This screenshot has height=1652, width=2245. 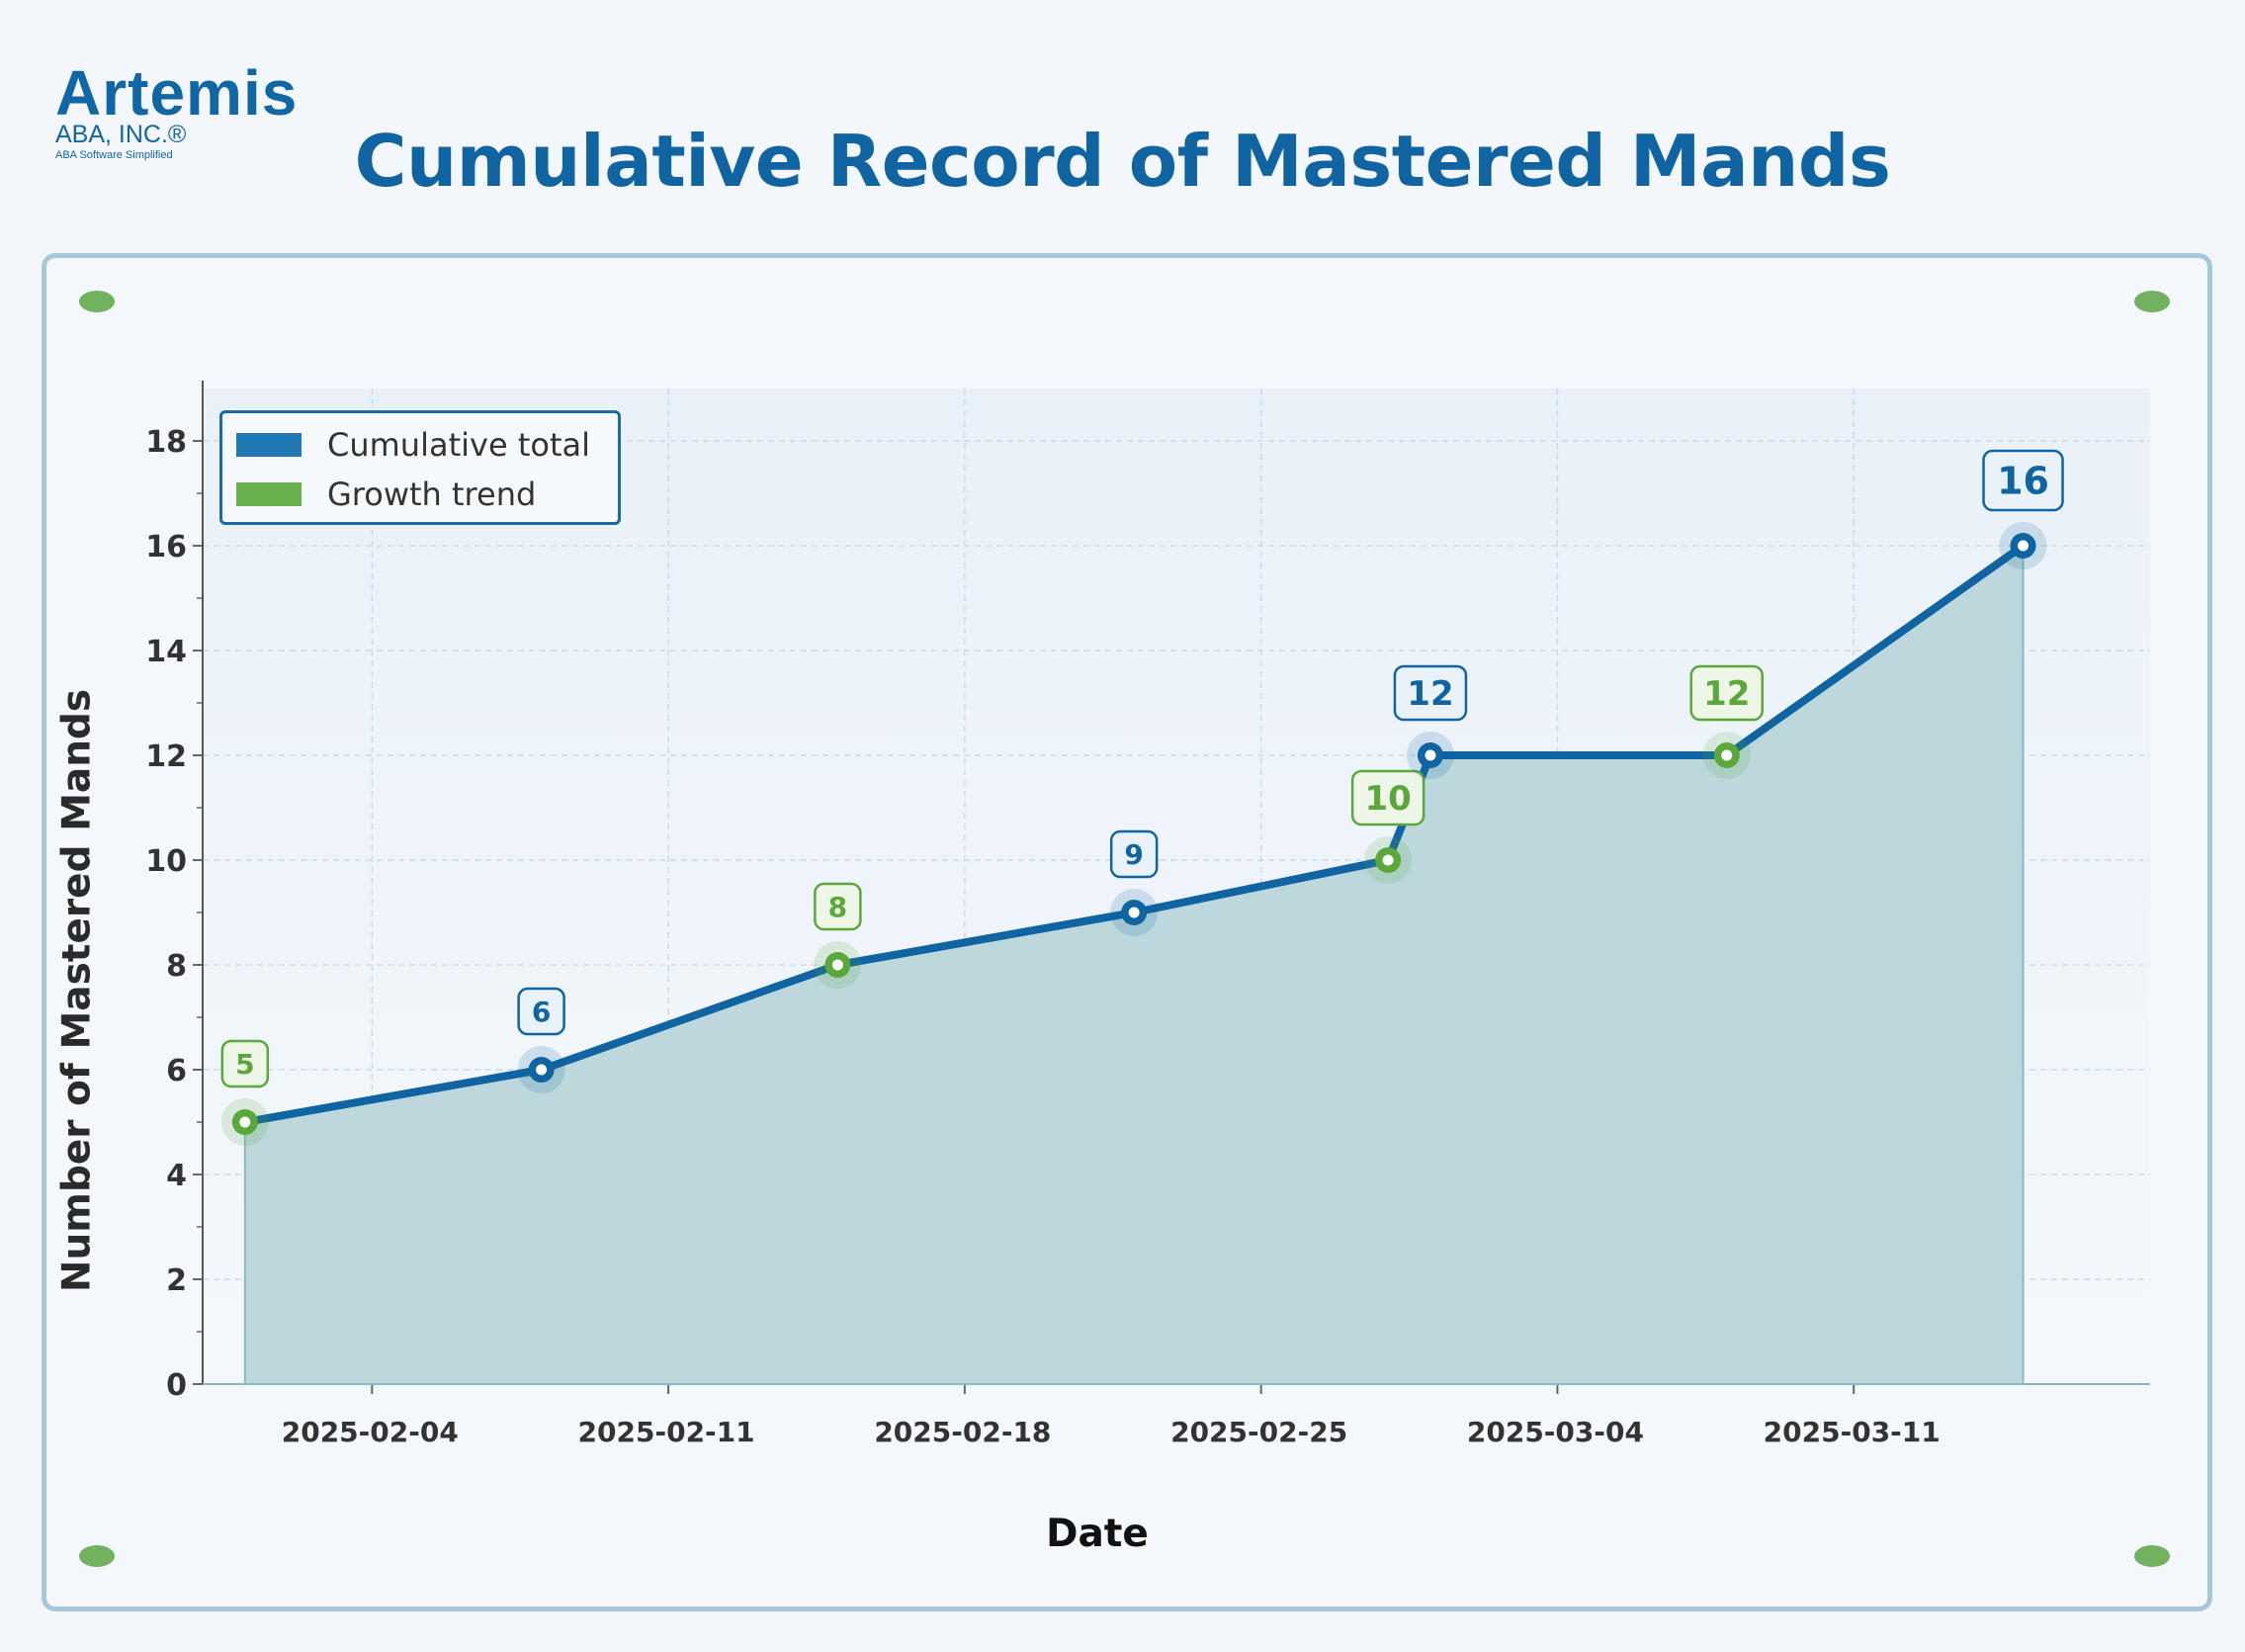 I want to click on data-label: 5, so click(x=244, y=1064).